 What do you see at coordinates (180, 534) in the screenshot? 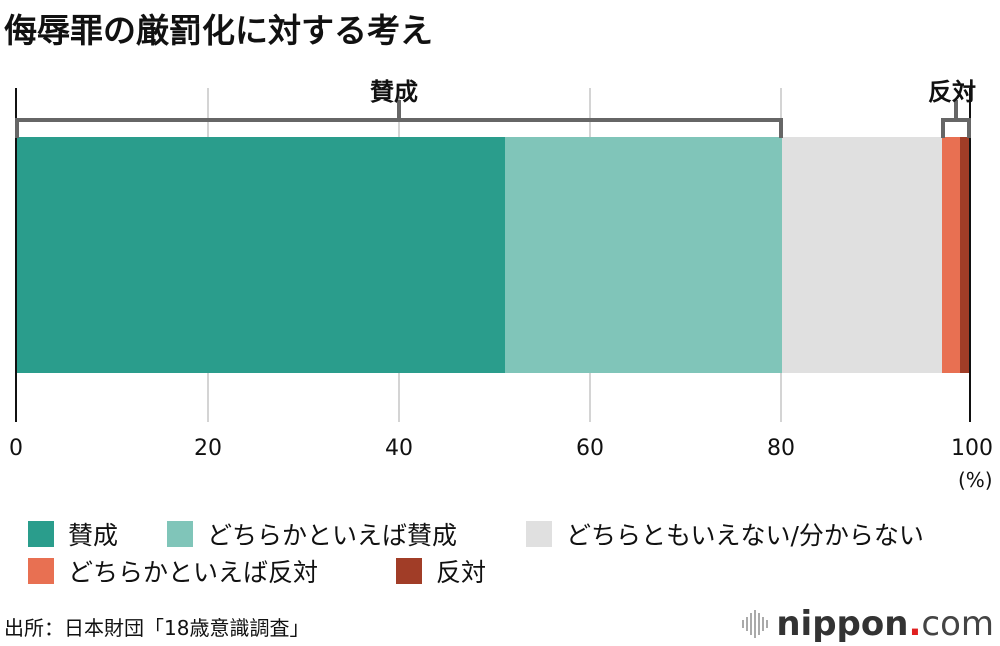
I see `legend-swatch-somewhat-agree` at bounding box center [180, 534].